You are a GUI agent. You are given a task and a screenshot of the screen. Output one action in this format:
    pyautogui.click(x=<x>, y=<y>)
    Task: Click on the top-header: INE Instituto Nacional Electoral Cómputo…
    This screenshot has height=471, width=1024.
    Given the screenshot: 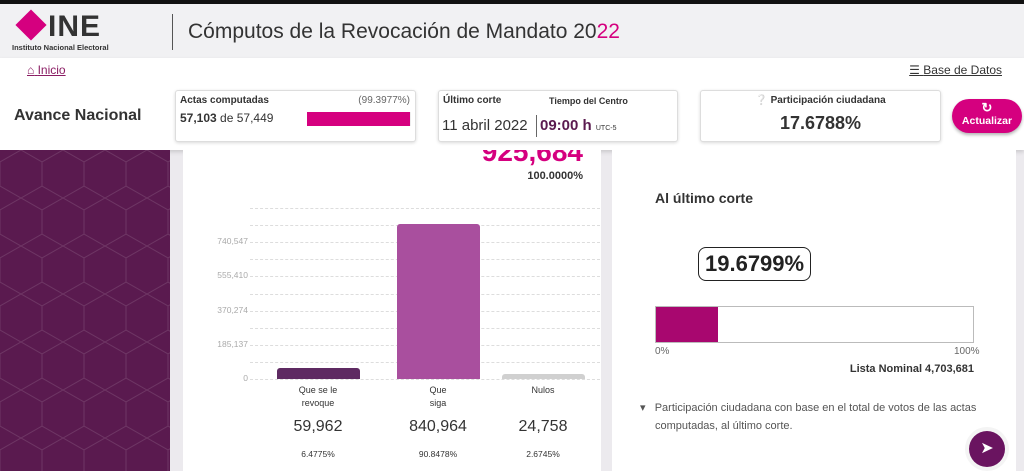 What is the action you would take?
    pyautogui.click(x=512, y=29)
    